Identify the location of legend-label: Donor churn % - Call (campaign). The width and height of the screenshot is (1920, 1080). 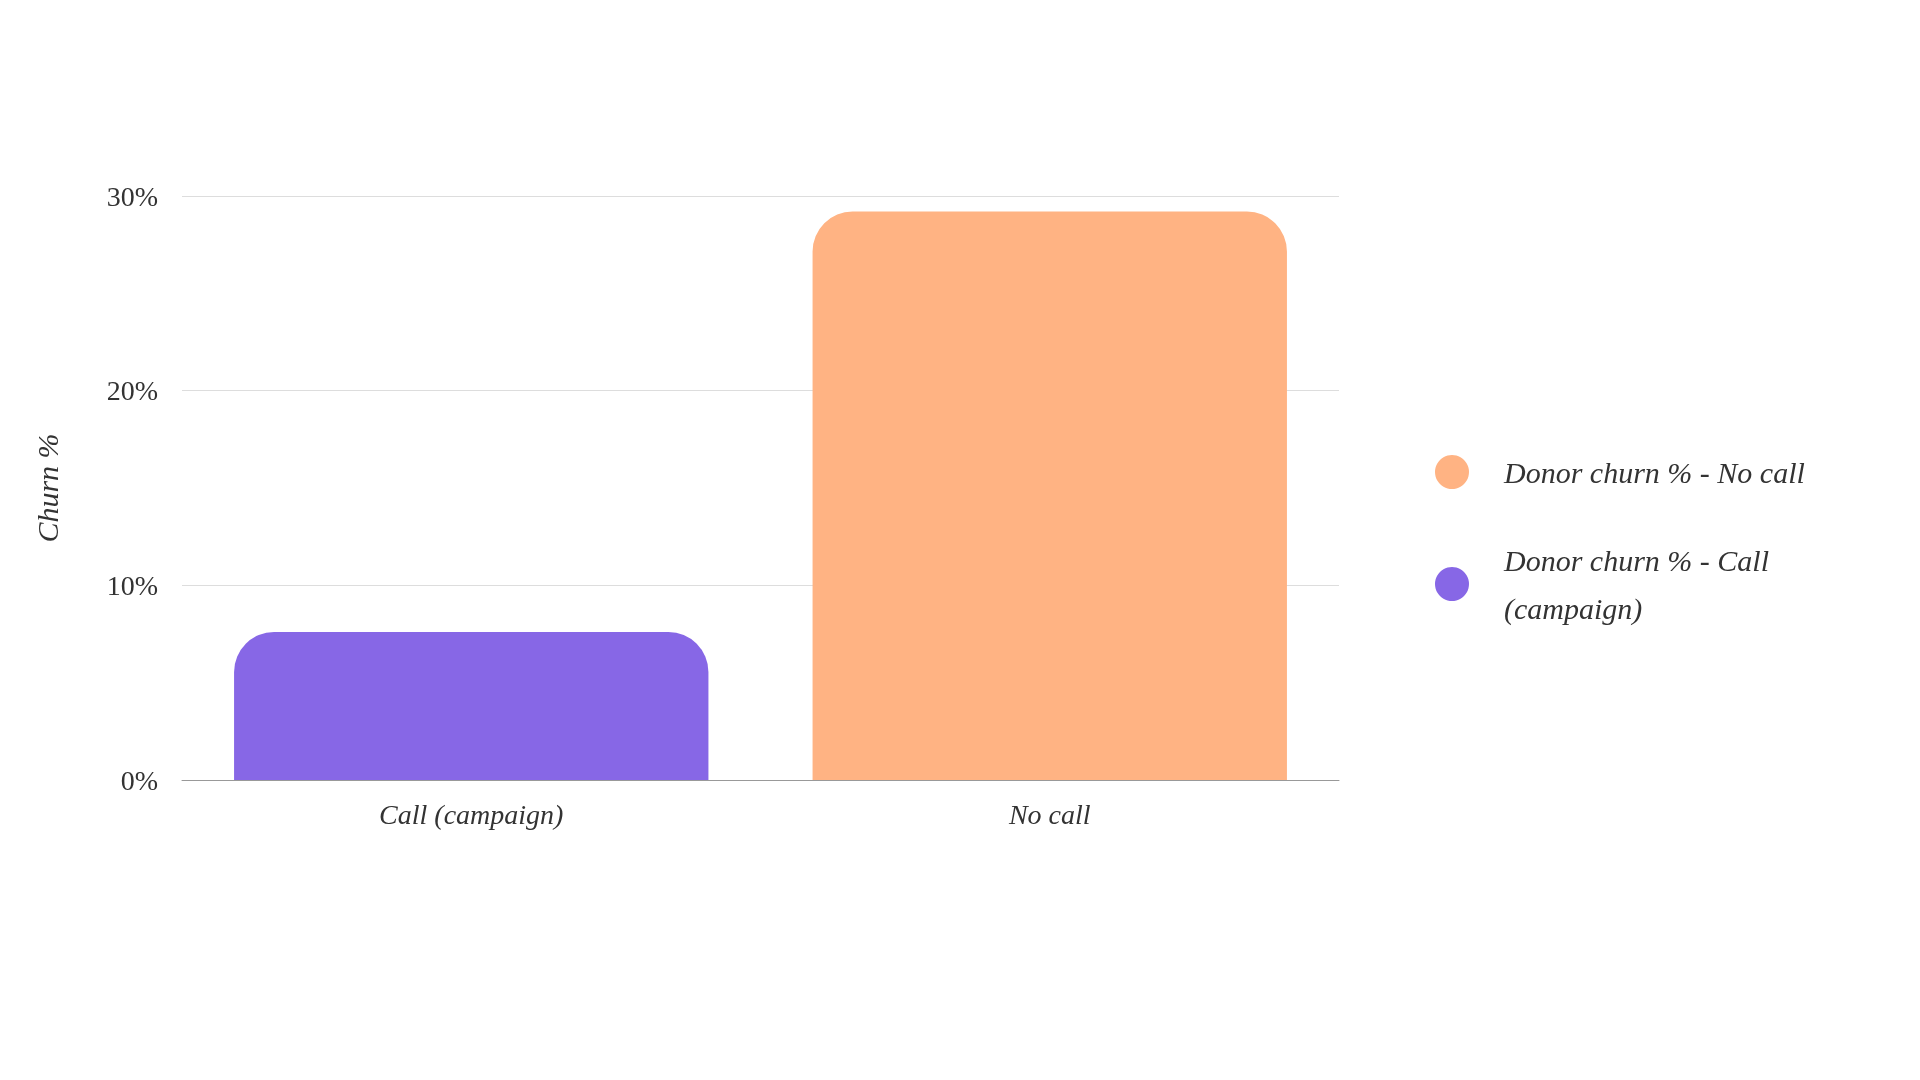
(1640, 584).